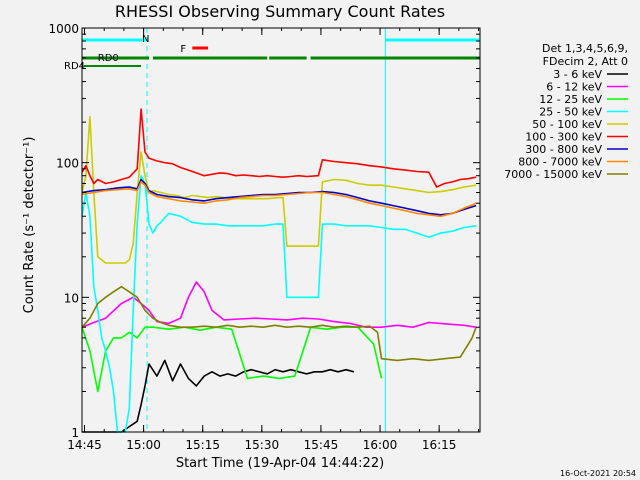 This screenshot has height=480, width=640. Describe the element at coordinates (567, 124) in the screenshot. I see `legend-entry-label: 50 - 100 keV` at that location.